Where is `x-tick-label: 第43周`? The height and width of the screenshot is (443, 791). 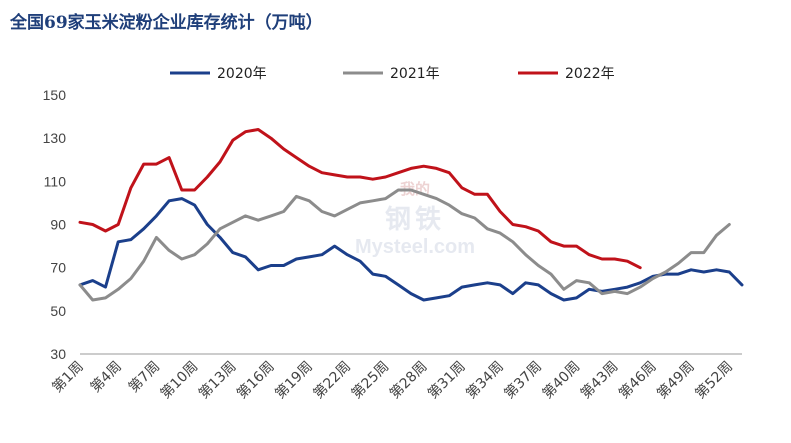
x-tick-label: 第43周 is located at coordinates (599, 380).